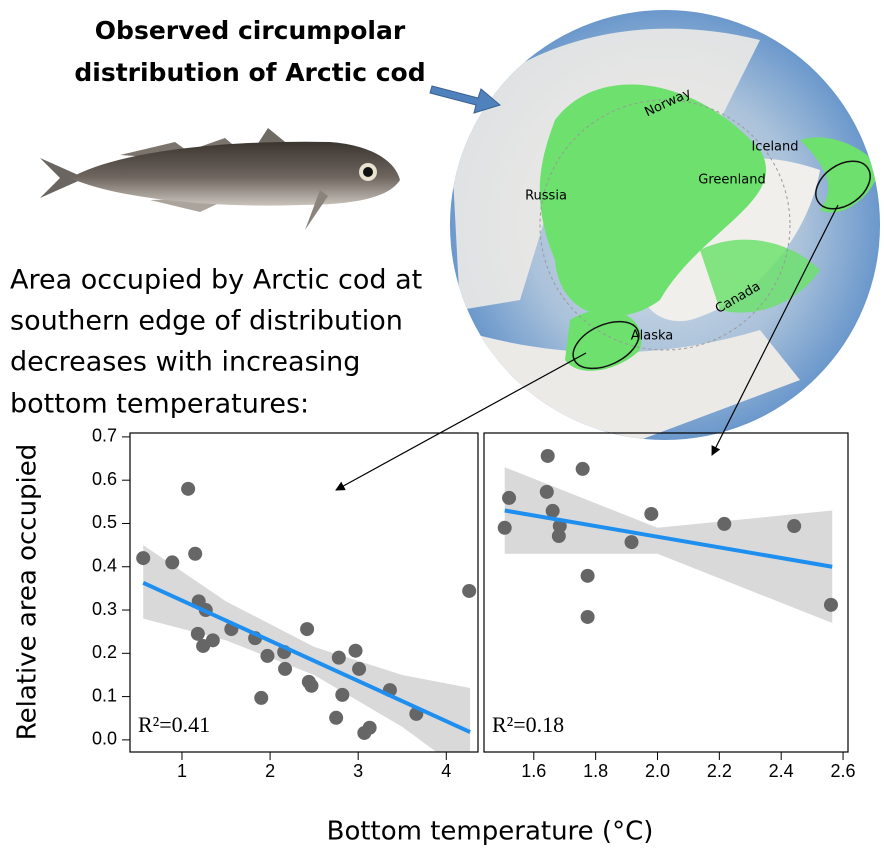 This screenshot has height=852, width=884. I want to click on pointer-arrow, so click(465, 99).